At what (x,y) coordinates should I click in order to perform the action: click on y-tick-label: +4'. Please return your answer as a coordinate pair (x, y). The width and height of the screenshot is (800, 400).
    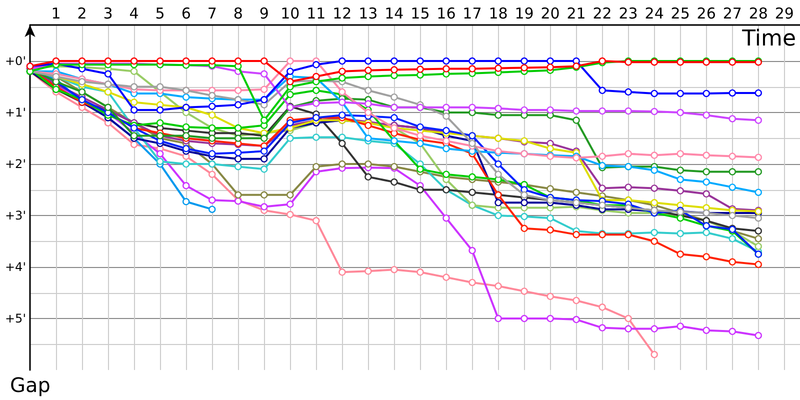
    Looking at the image, I should click on (15, 267).